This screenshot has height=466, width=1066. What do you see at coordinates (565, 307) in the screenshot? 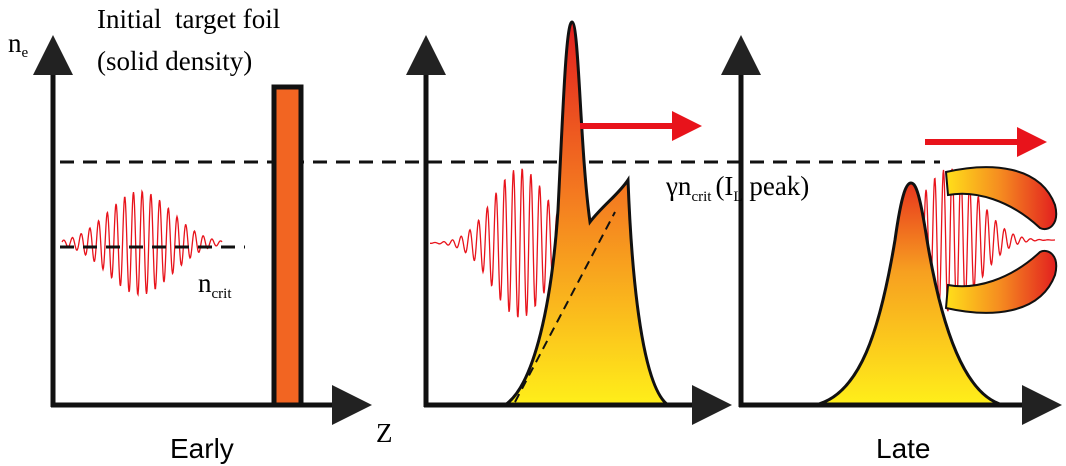
I see `initial-slope` at bounding box center [565, 307].